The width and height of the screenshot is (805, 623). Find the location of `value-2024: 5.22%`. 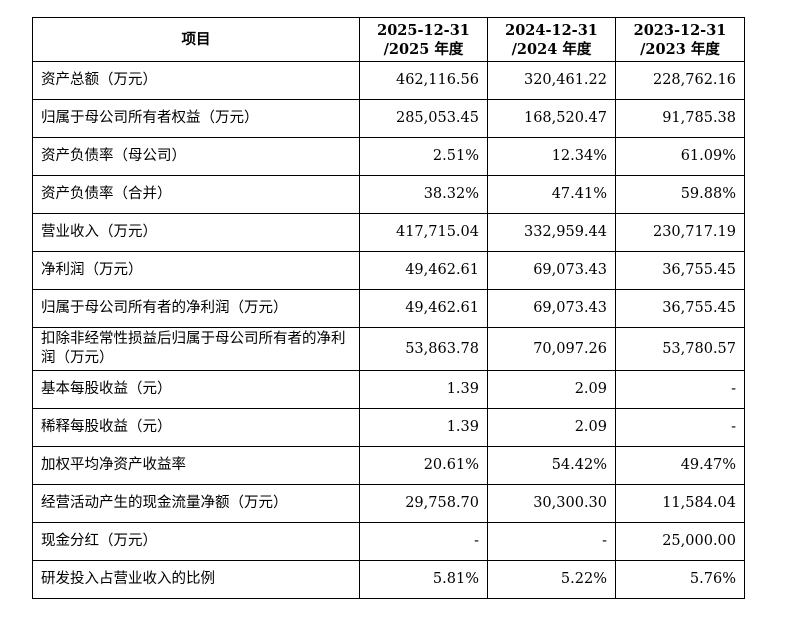

value-2024: 5.22% is located at coordinates (551, 579).